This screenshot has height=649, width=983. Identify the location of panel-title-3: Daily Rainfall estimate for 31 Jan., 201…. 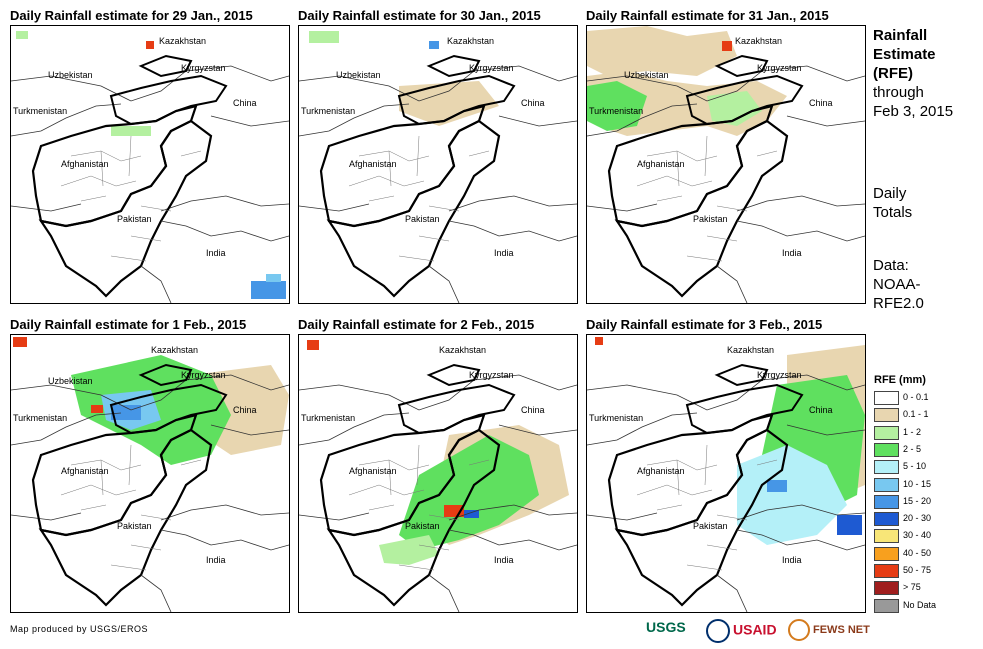
(707, 15).